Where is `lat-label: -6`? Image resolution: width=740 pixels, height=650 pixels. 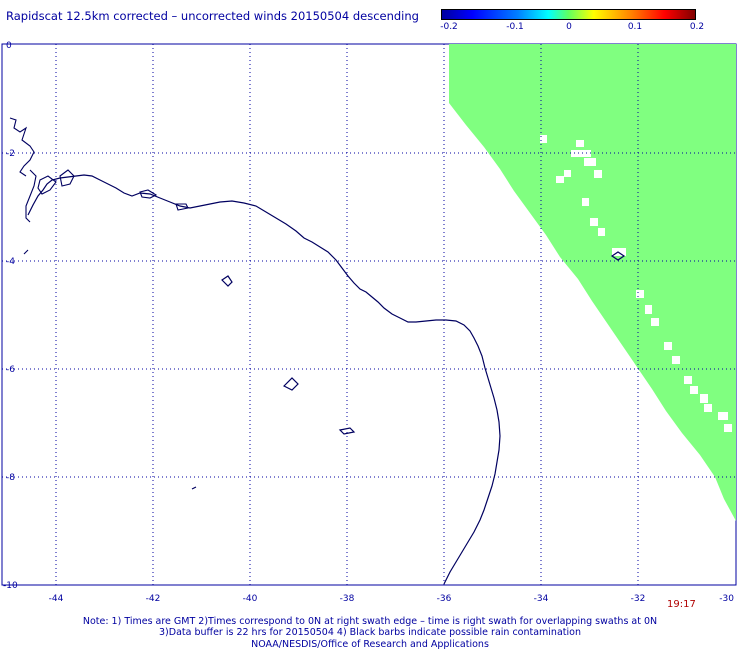
lat-label: -6 is located at coordinates (10, 370).